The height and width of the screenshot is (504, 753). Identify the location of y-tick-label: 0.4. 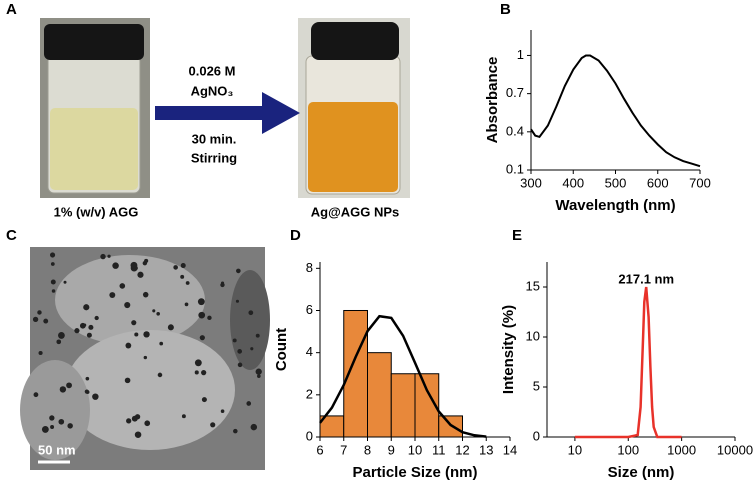
(515, 130).